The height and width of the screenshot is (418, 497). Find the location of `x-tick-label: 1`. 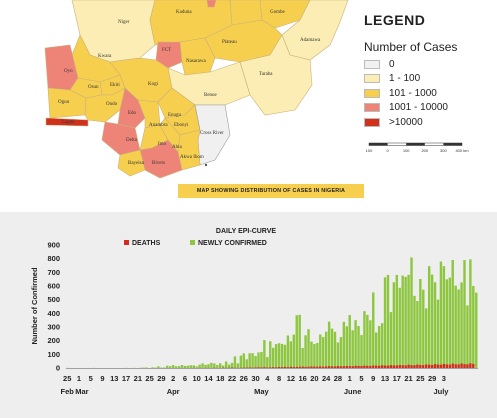

x-tick-label: 1 is located at coordinates (350, 378).